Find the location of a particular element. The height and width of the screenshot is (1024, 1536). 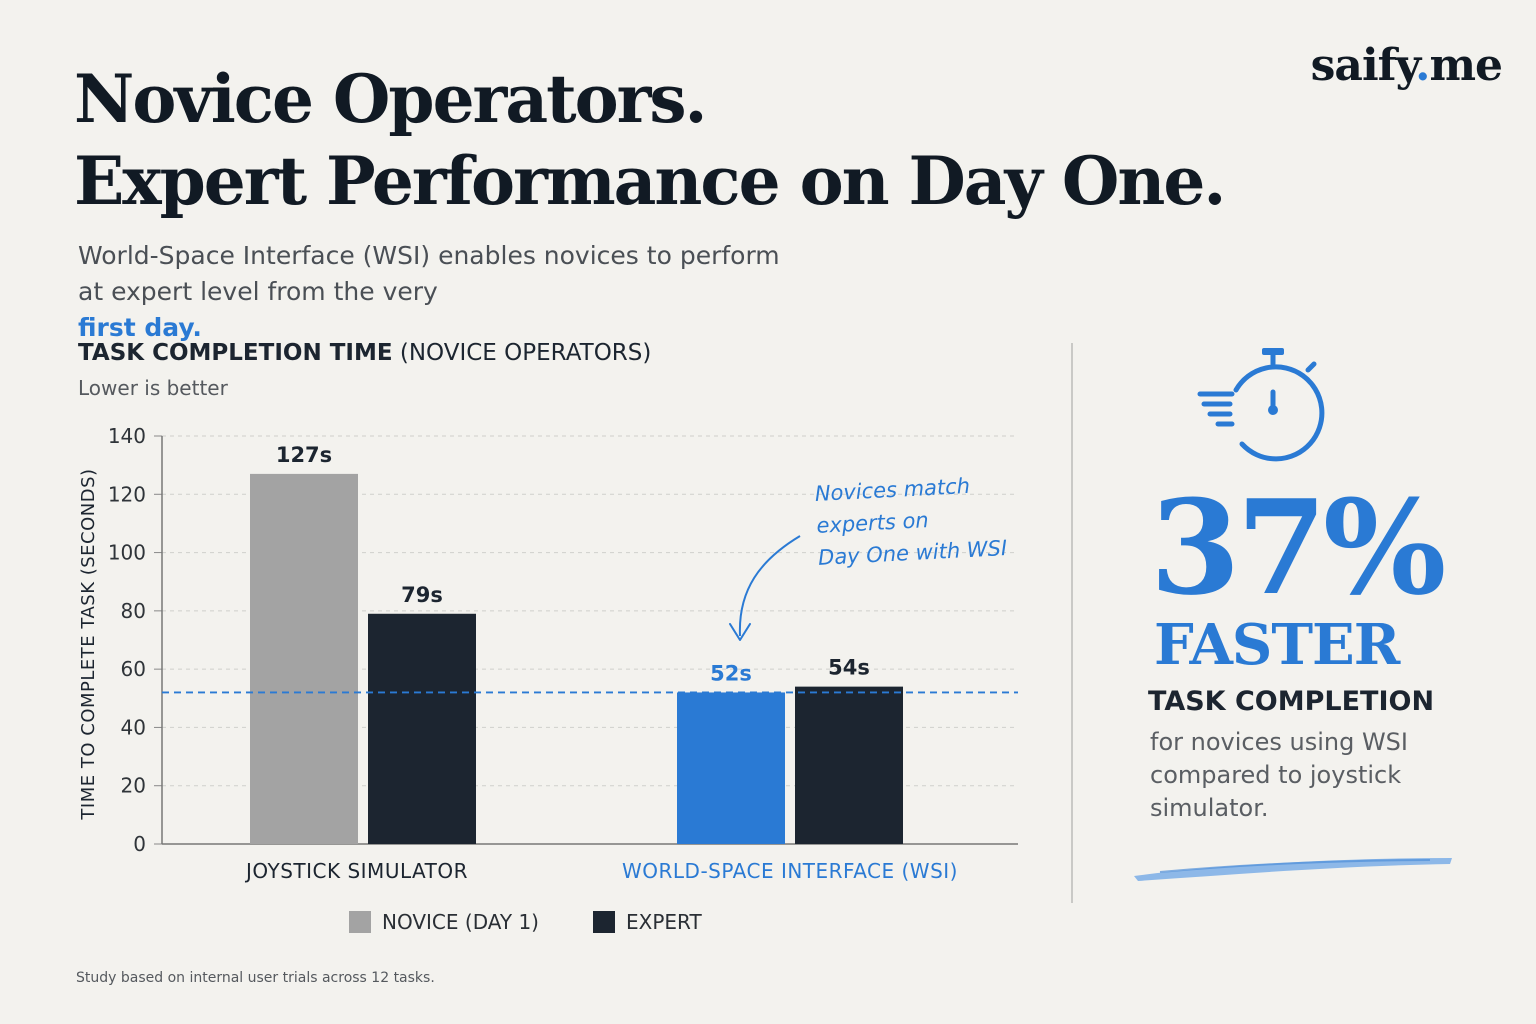

y-tick-label: 140 is located at coordinates (127, 436).